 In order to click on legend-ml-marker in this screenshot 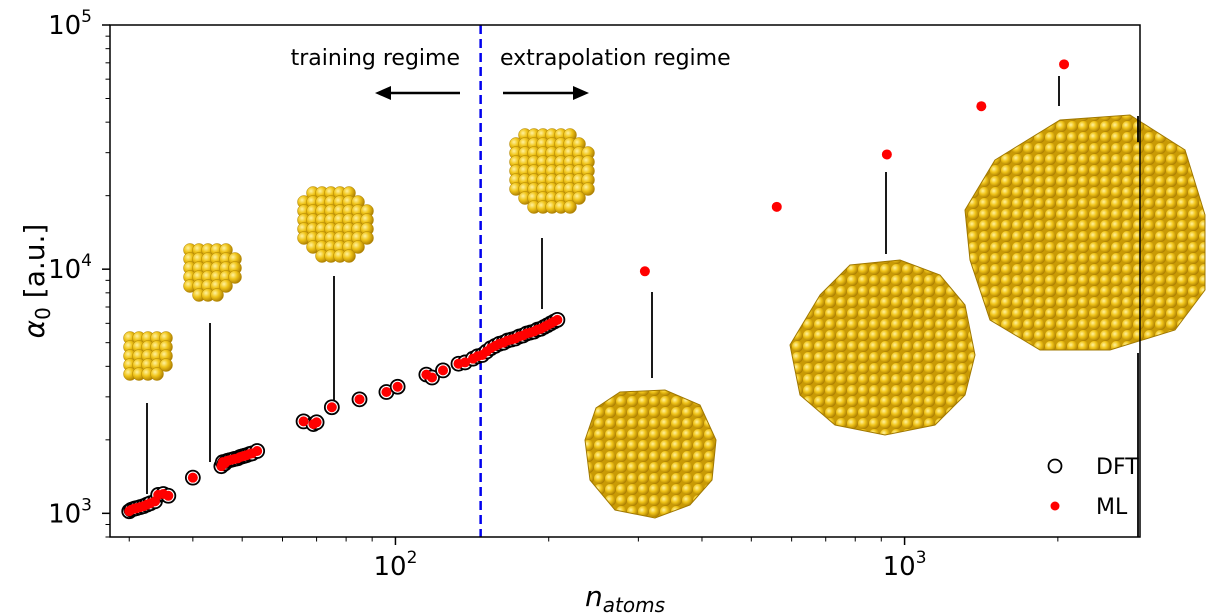, I will do `click(1055, 506)`.